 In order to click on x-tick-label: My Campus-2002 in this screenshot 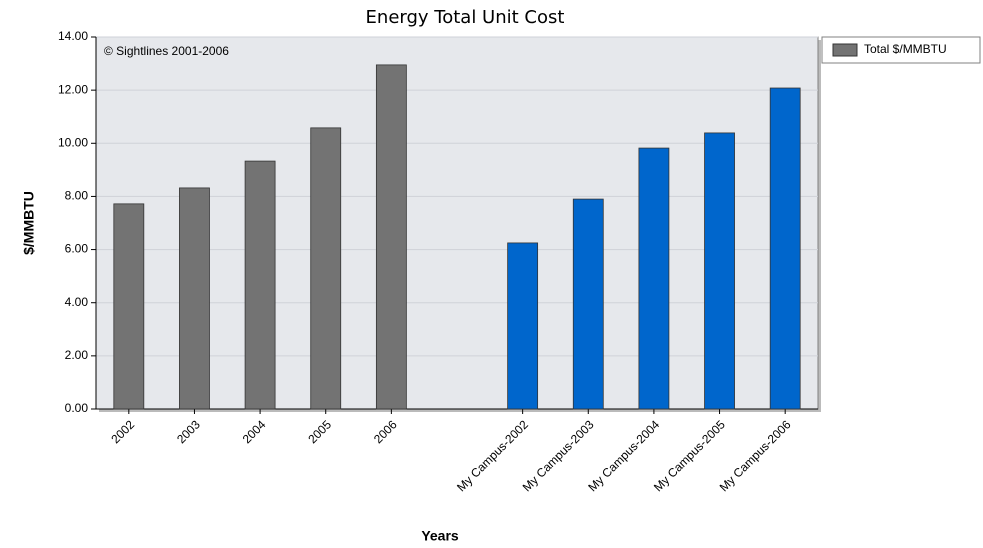, I will do `click(492, 455)`.